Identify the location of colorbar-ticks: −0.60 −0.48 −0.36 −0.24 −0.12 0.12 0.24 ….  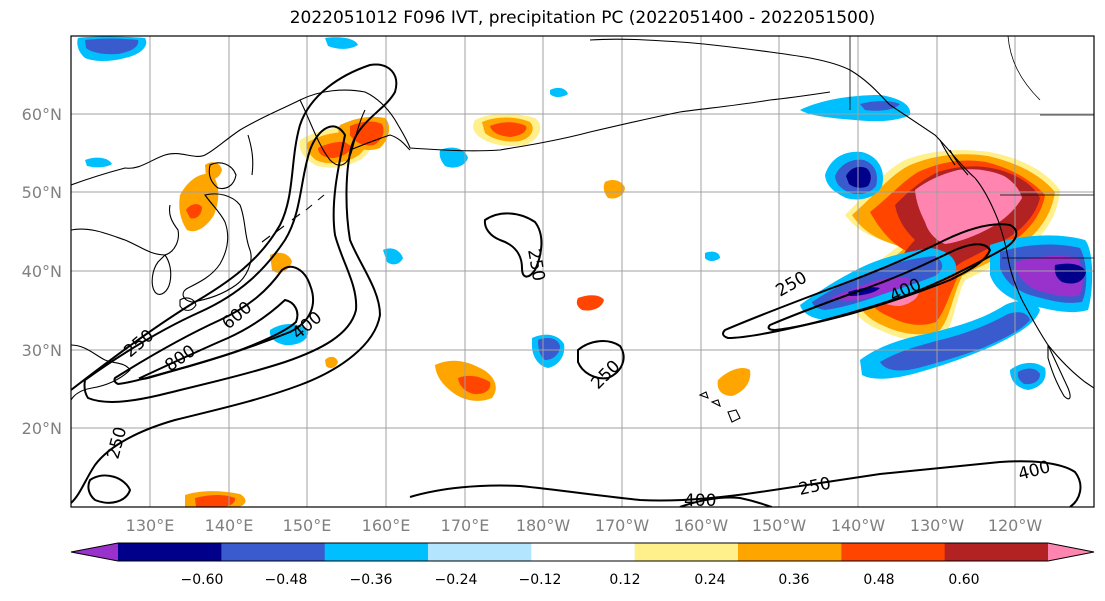
(580, 580).